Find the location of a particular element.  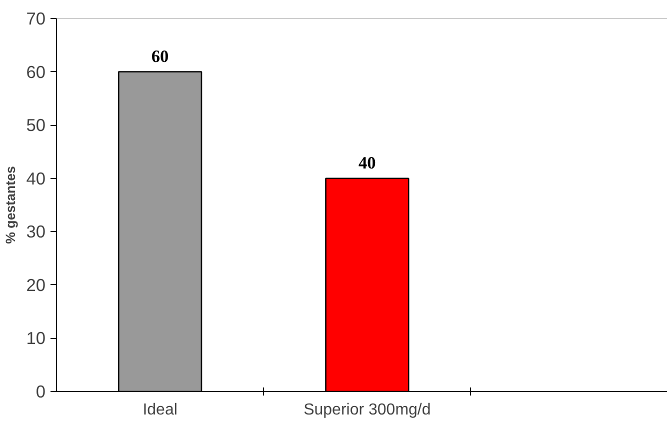

x-tick-label: Ideal is located at coordinates (160, 410).